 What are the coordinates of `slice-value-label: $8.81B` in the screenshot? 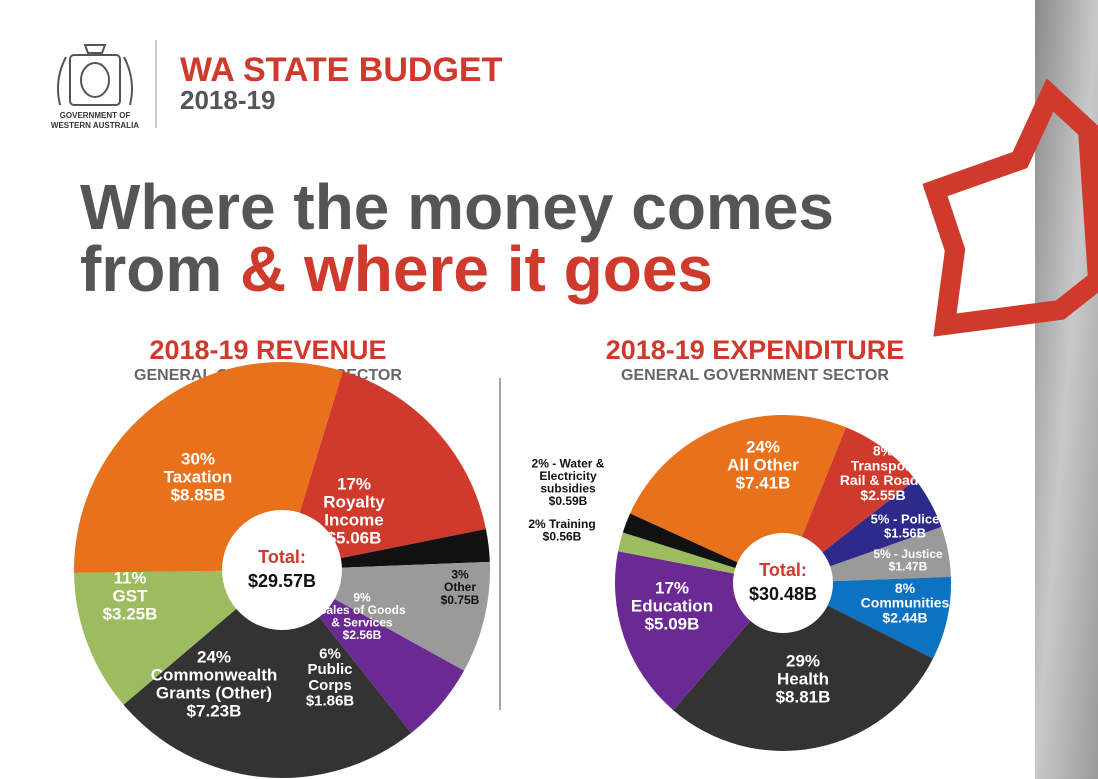 It's located at (803, 696).